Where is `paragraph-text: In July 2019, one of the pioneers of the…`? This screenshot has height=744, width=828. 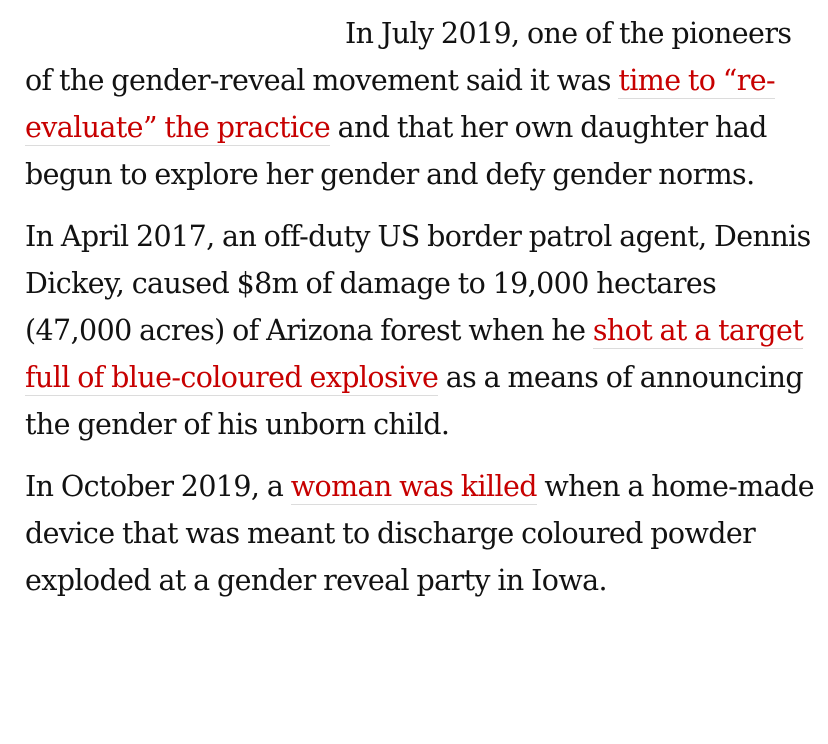
paragraph-text: In July 2019, one of the pioneers of the… is located at coordinates (408, 57).